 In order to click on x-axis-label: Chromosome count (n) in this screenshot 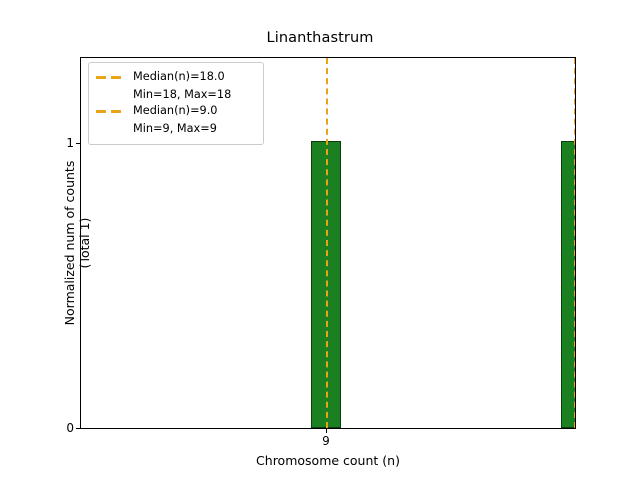, I will do `click(328, 460)`.